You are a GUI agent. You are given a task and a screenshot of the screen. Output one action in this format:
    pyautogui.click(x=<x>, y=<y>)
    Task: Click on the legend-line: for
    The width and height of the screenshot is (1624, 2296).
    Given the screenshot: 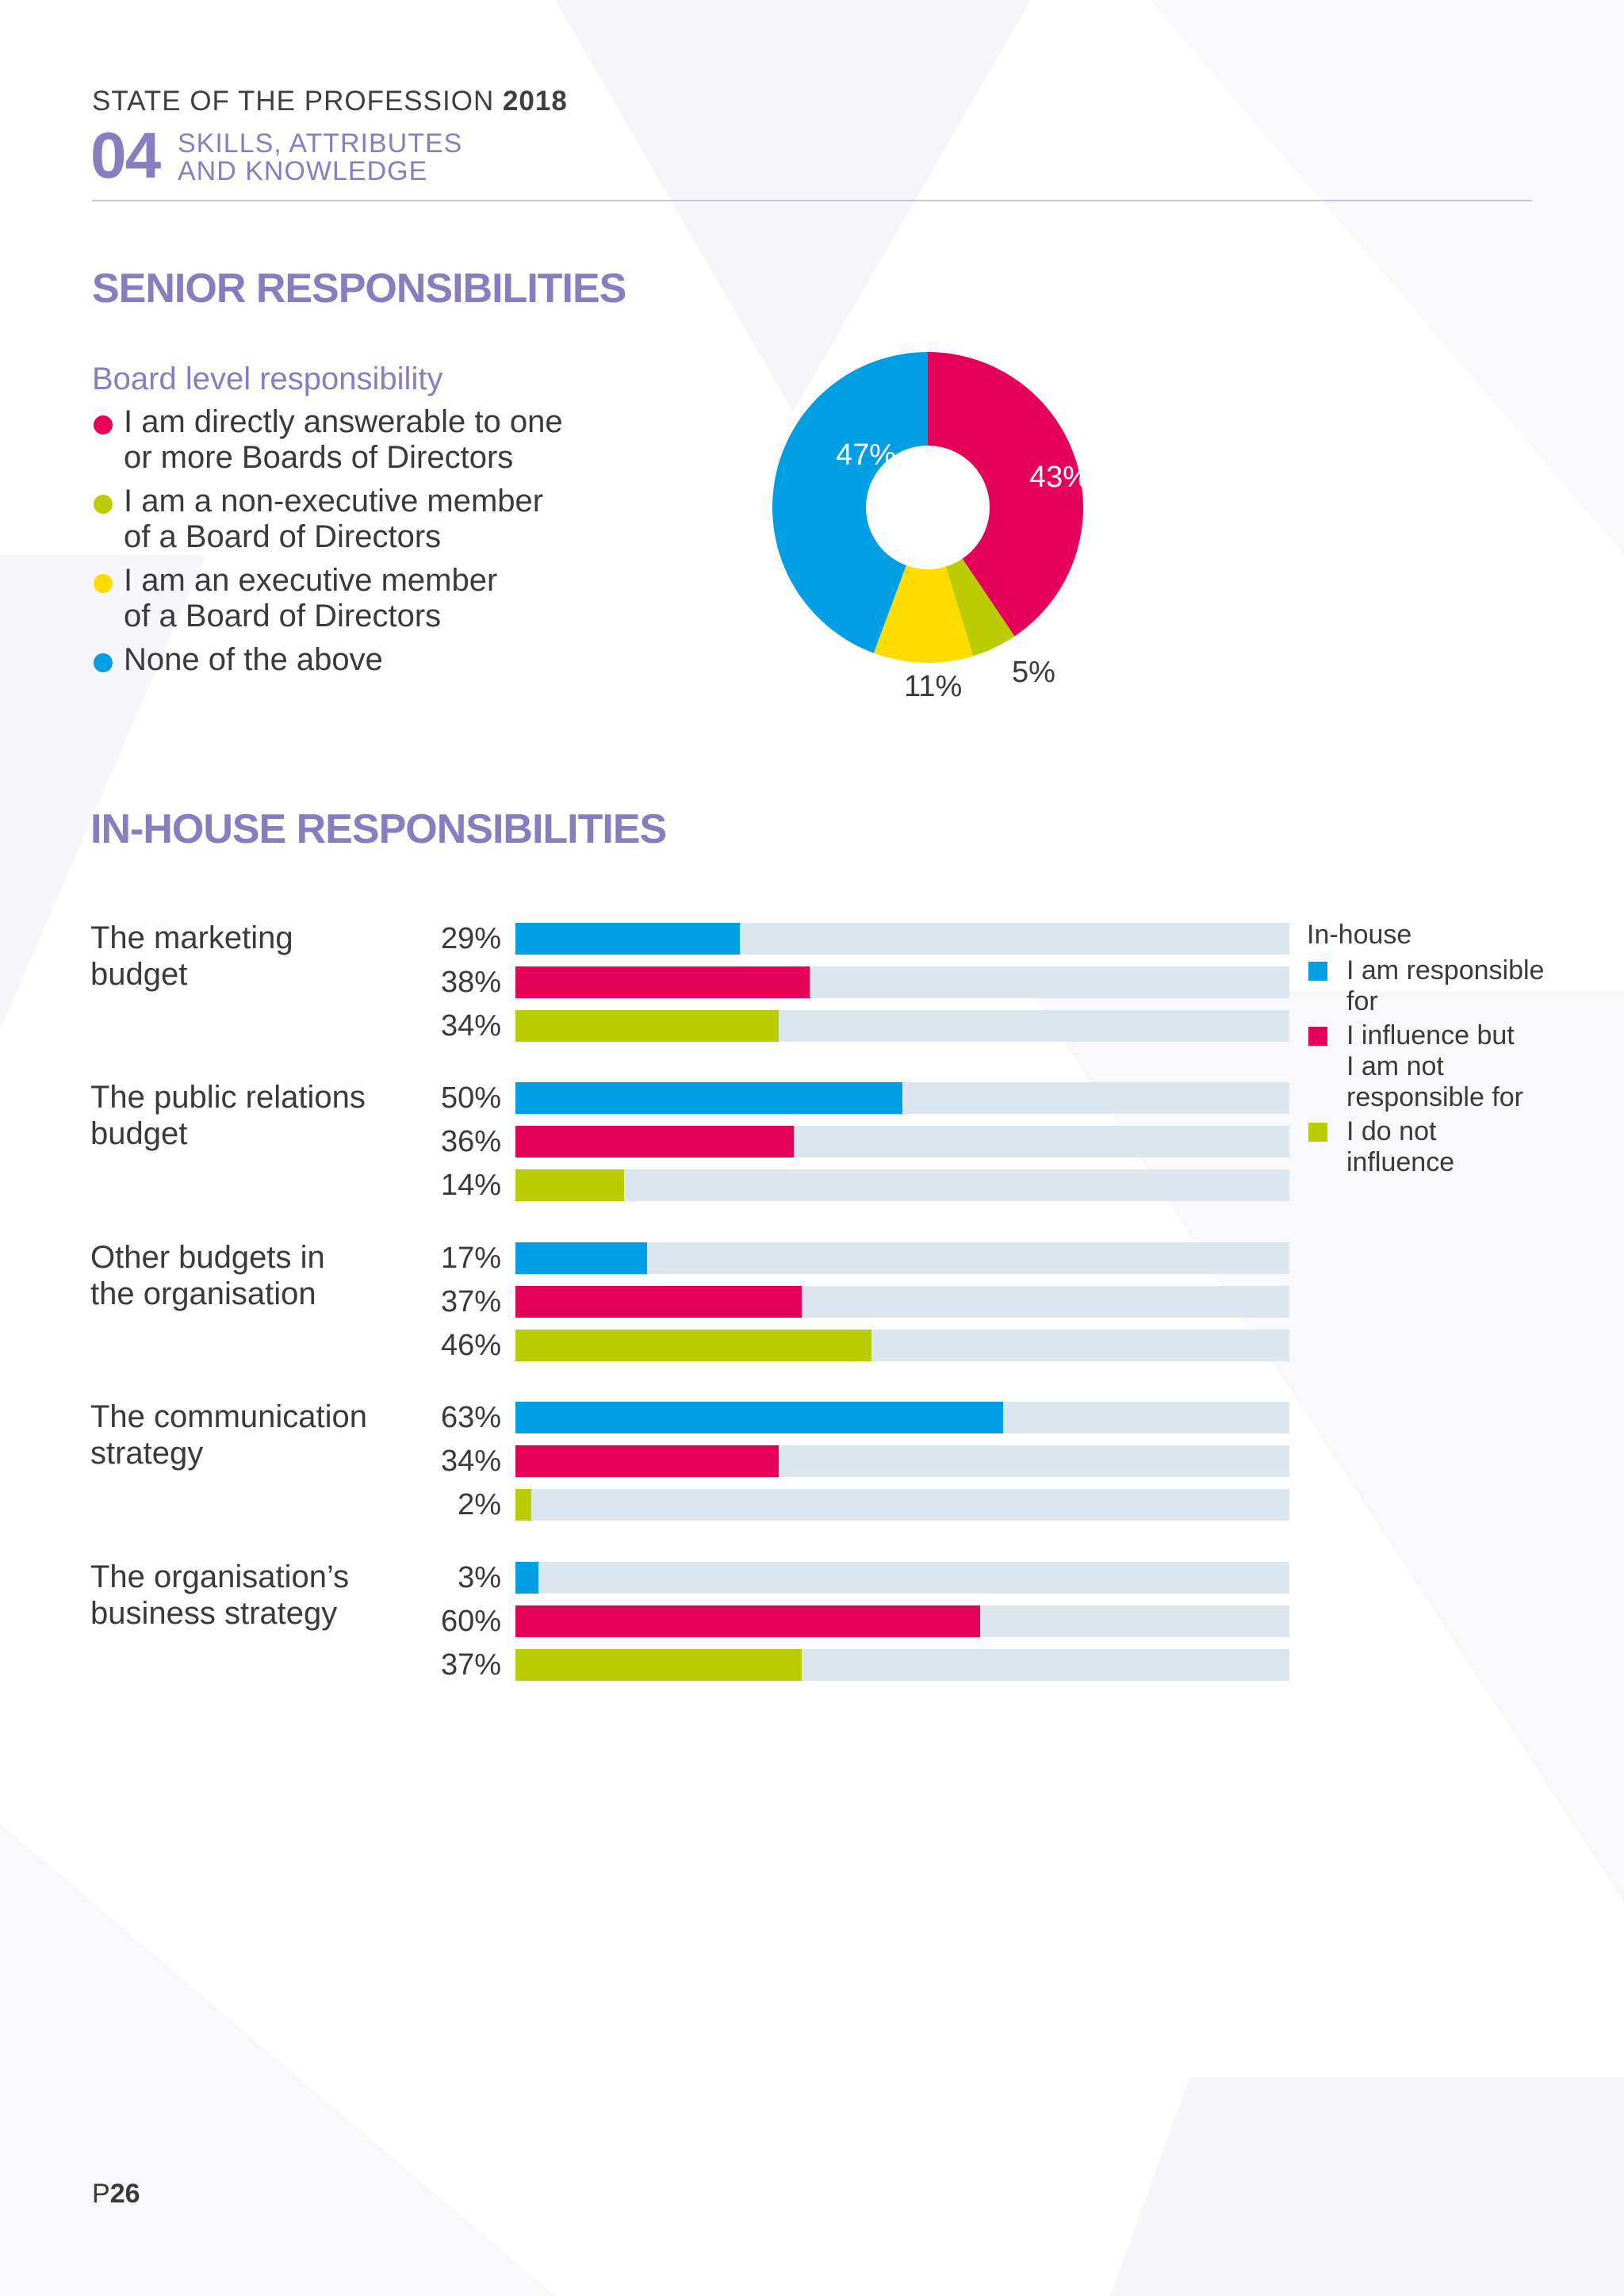 What is the action you would take?
    pyautogui.click(x=1362, y=1001)
    